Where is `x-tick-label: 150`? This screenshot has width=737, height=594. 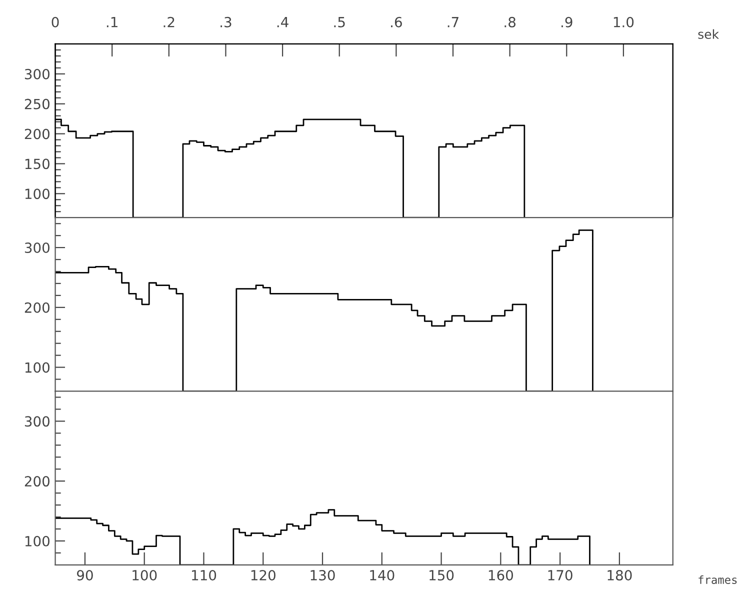
x-tick-label: 150 is located at coordinates (442, 575).